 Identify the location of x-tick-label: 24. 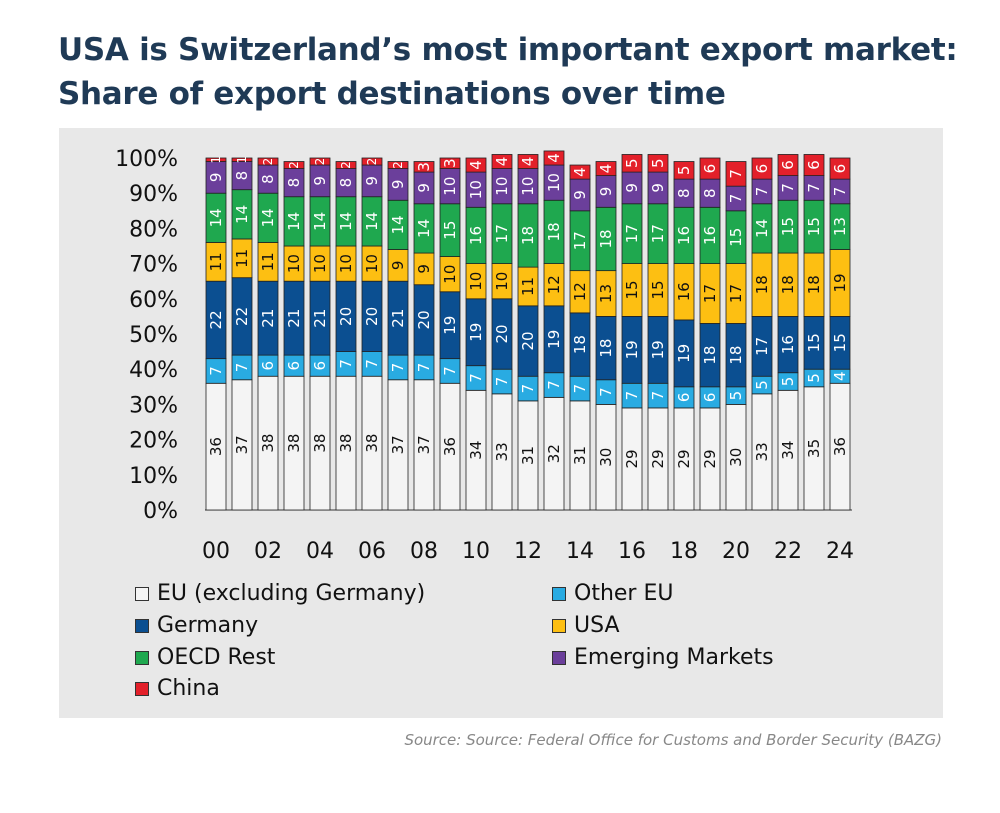
(840, 551).